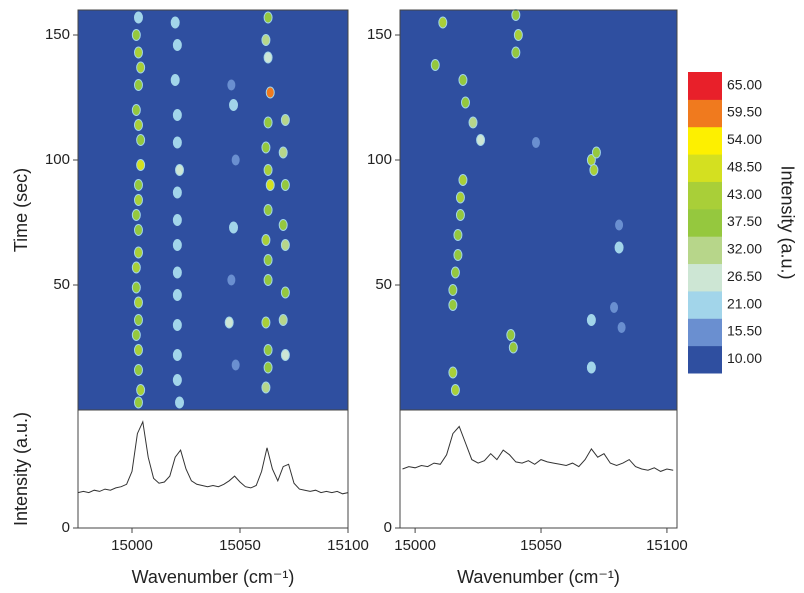 The width and height of the screenshot is (804, 593). Describe the element at coordinates (744, 221) in the screenshot. I see `colorbar-label: 37.50` at that location.